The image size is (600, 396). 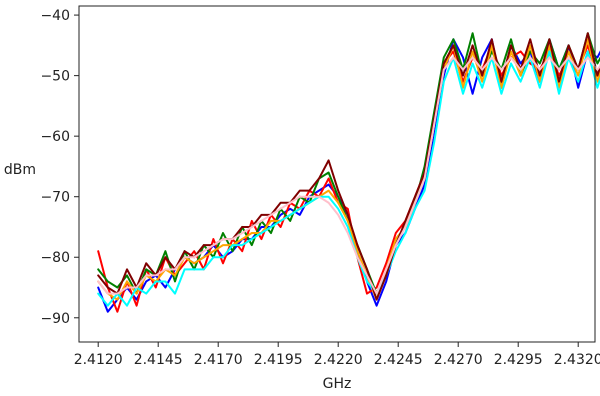 I want to click on x-tick-label: 2.4195, so click(x=278, y=360).